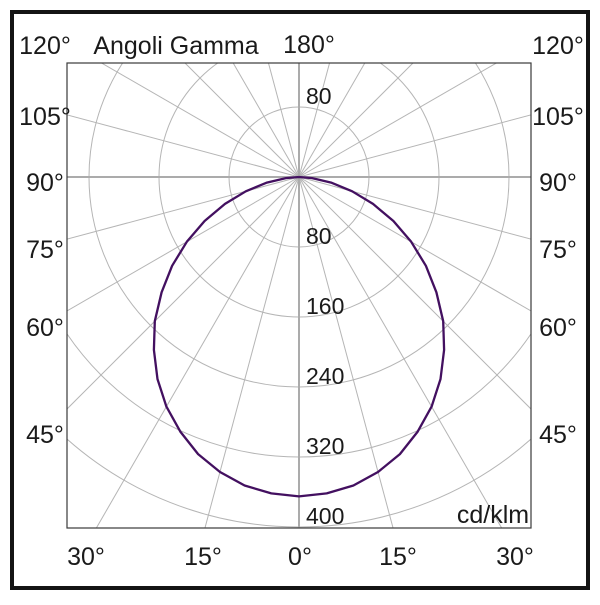  Describe the element at coordinates (319, 96) in the screenshot. I see `ring-value-label-top: 80` at that location.